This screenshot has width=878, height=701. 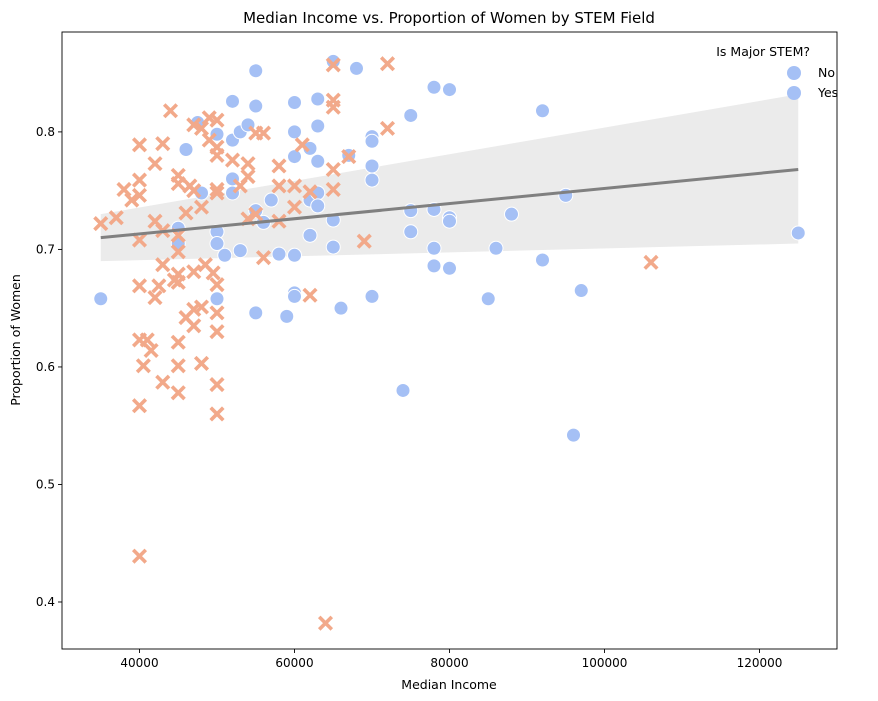 I want to click on legend-label-yes: Yes, so click(x=827, y=92).